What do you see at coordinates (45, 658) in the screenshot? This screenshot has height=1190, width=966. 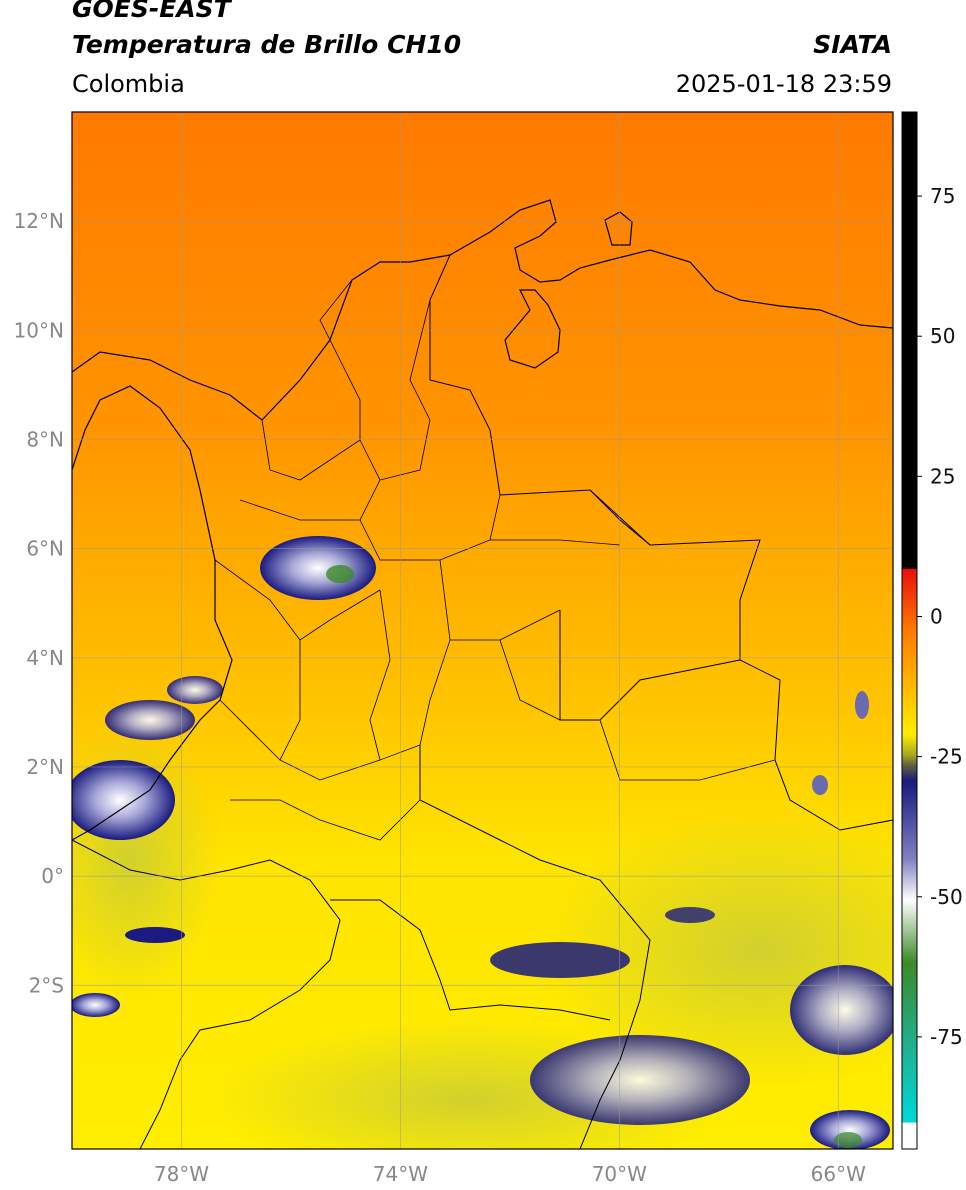 I see `lat-tick-label: 4°N` at bounding box center [45, 658].